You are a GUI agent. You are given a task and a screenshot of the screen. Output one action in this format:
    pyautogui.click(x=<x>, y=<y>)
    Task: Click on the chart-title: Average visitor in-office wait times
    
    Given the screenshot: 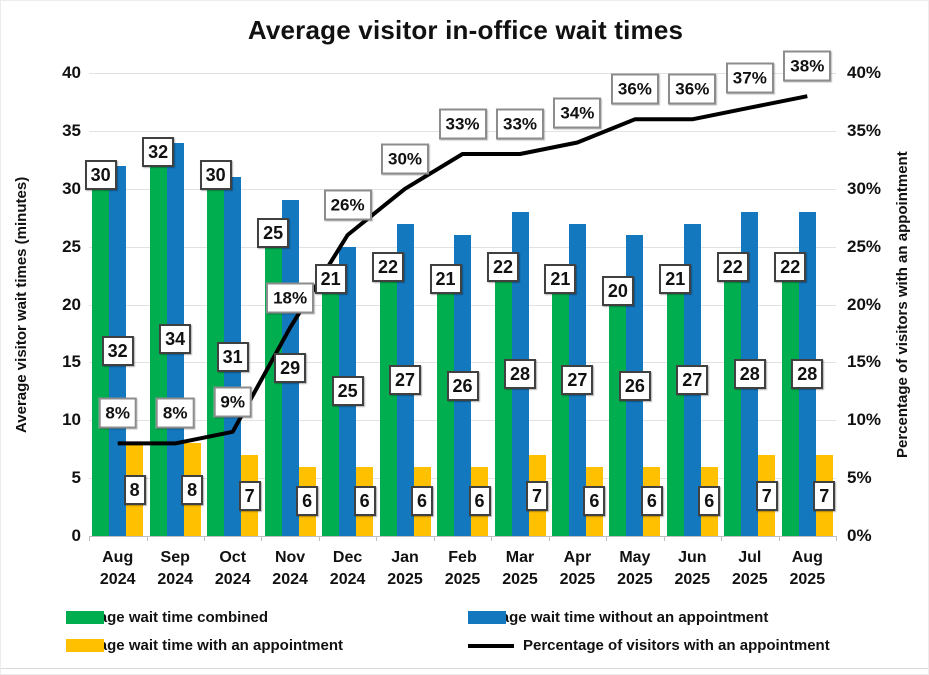 What is the action you would take?
    pyautogui.click(x=465, y=30)
    